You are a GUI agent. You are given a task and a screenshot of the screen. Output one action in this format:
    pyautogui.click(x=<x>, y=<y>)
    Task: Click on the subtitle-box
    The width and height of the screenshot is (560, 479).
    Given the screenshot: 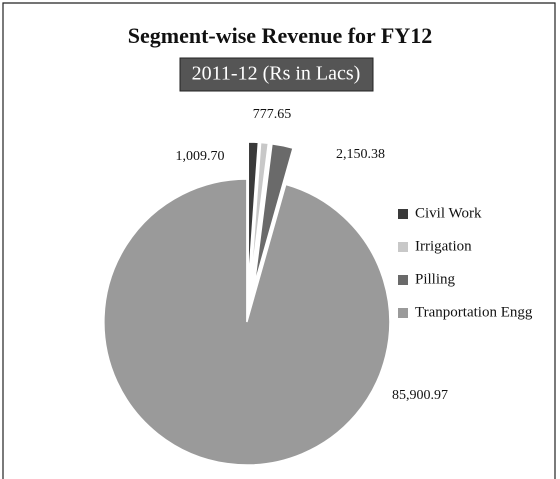 What is the action you would take?
    pyautogui.click(x=276, y=74)
    